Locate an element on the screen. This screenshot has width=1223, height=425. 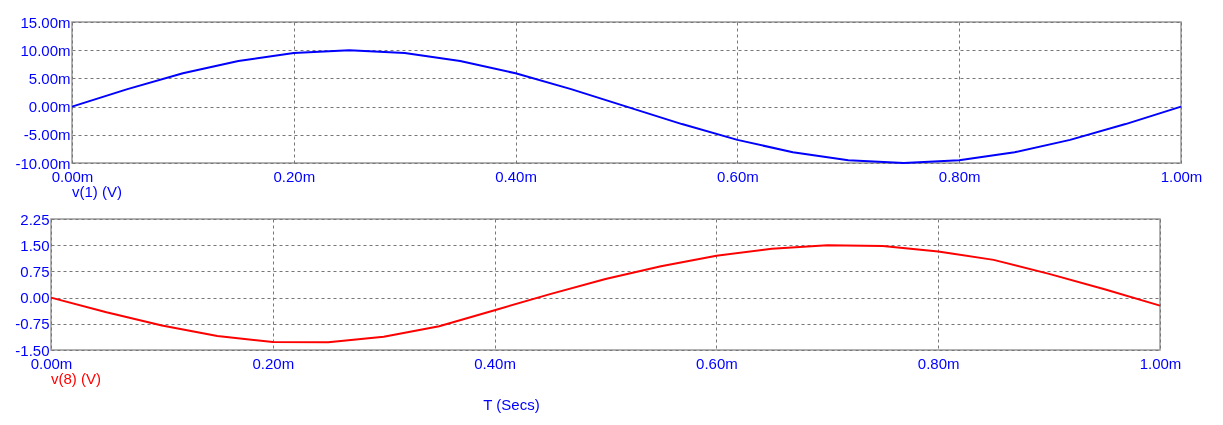
y-tick-label: 1.50 is located at coordinates (35, 245).